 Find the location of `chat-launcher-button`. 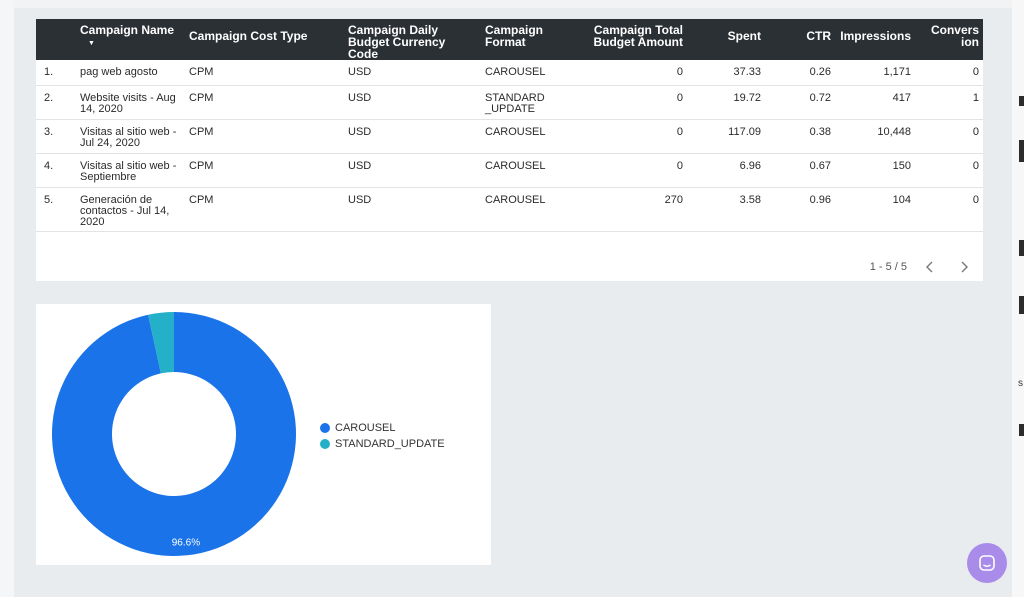

chat-launcher-button is located at coordinates (987, 563).